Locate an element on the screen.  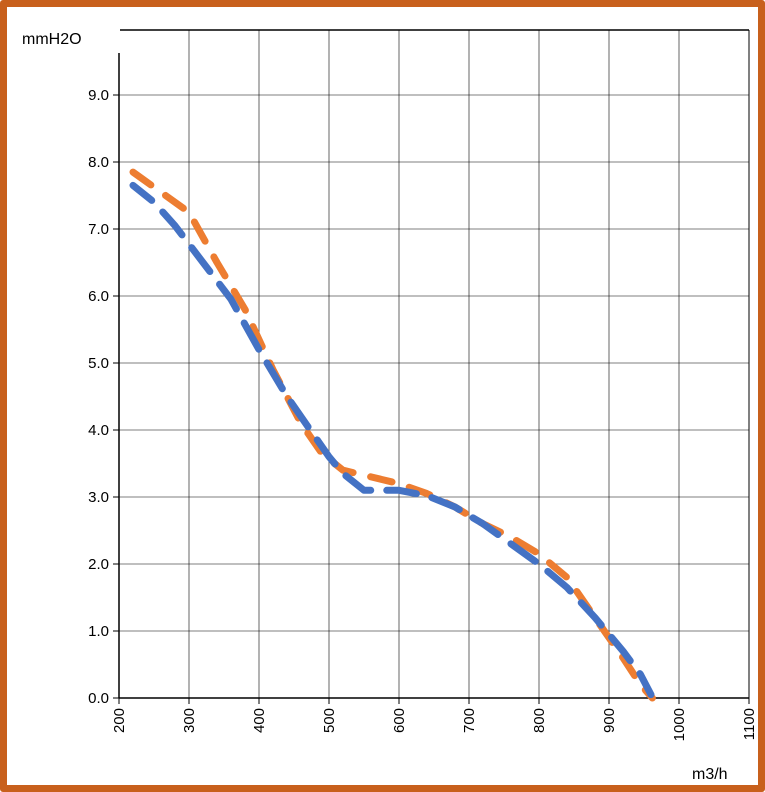
ylabel-background is located at coordinates (66, 36).